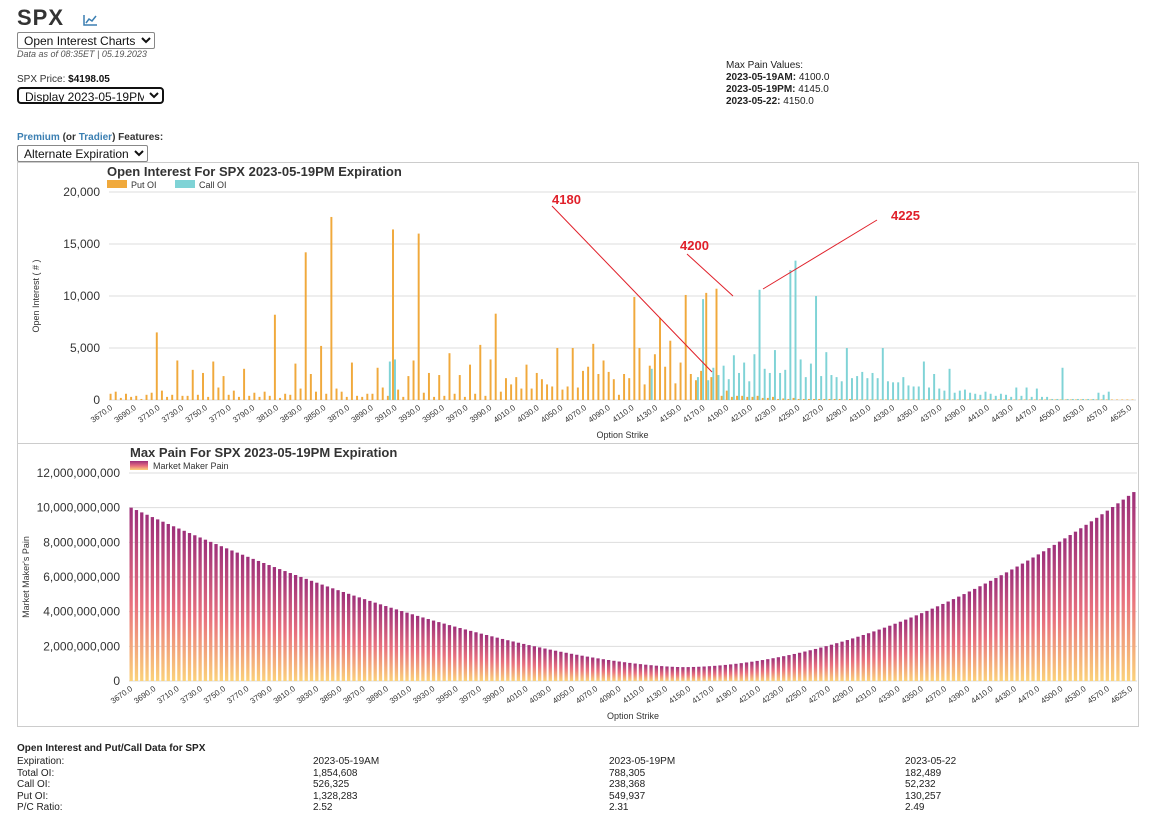 This screenshot has width=1150, height=831. I want to click on x-tick-label: 4530.0, so click(1075, 695).